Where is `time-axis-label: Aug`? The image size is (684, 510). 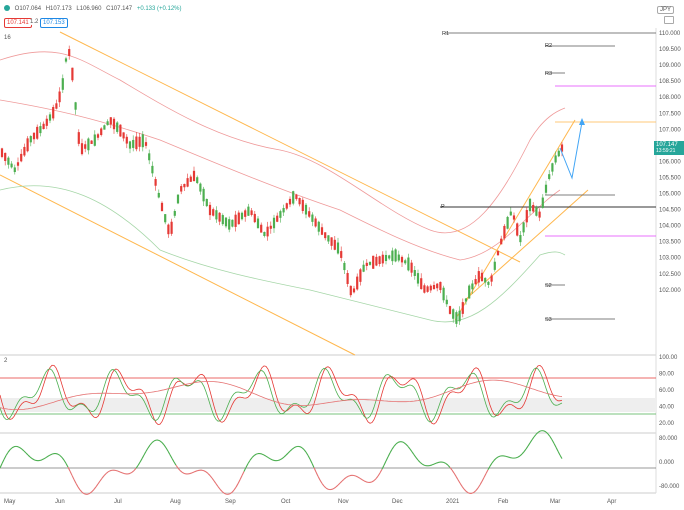
time-axis-label: Aug is located at coordinates (175, 502).